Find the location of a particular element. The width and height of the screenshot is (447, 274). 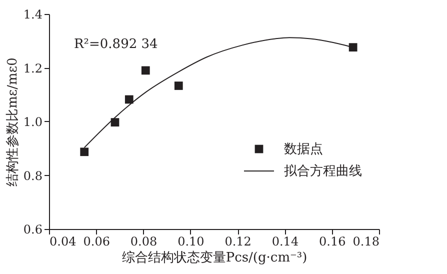

y-tick-label: 0.8 is located at coordinates (32, 175).